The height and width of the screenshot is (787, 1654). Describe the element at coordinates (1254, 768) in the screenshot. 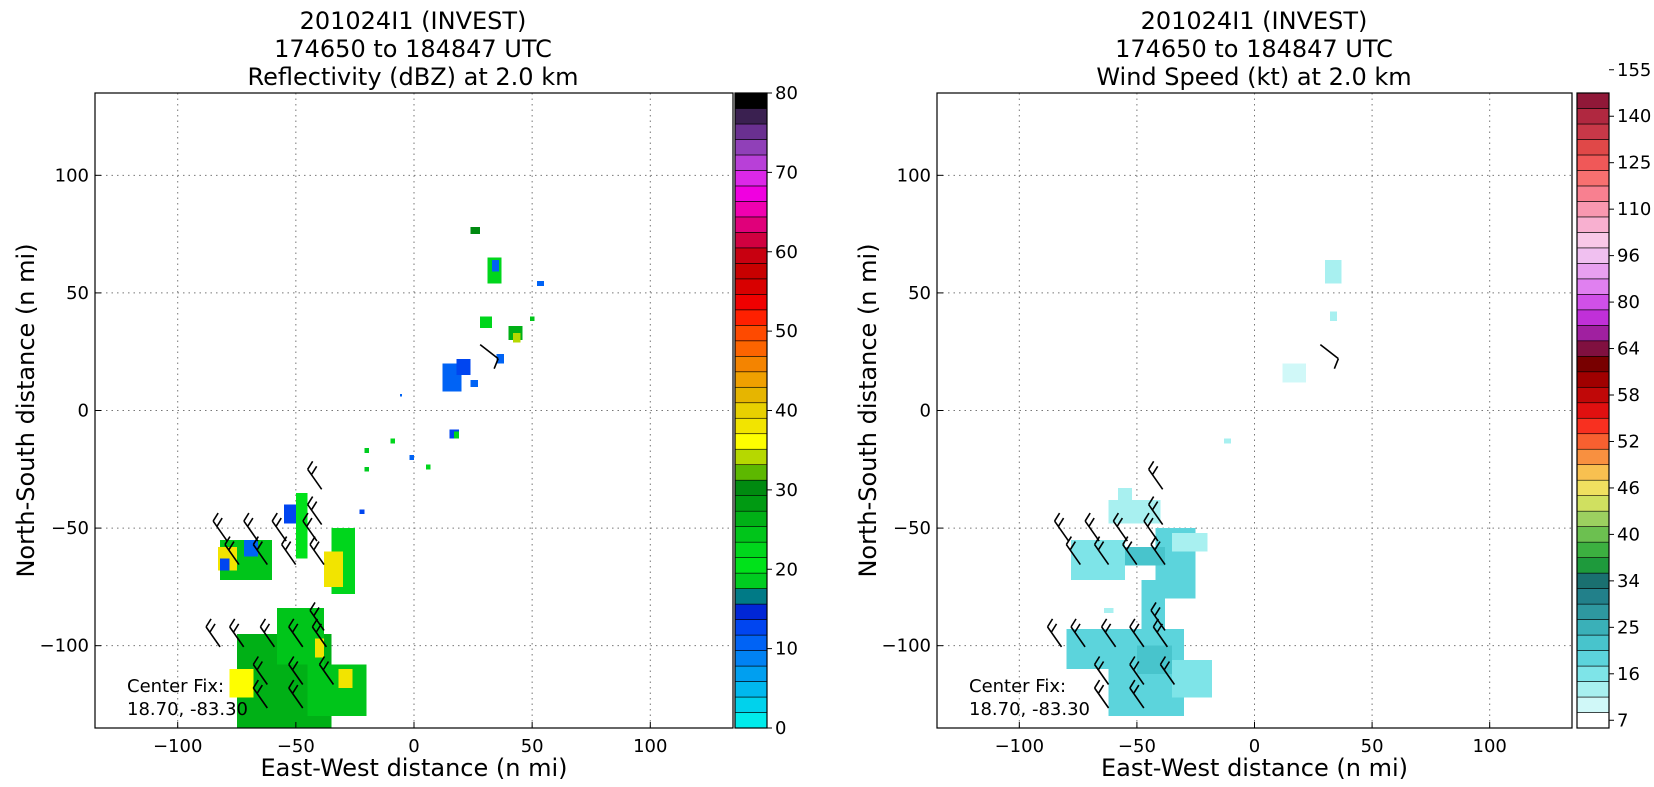

I see `chart-2-x-axis-label: East-West distance (n mi)` at that location.